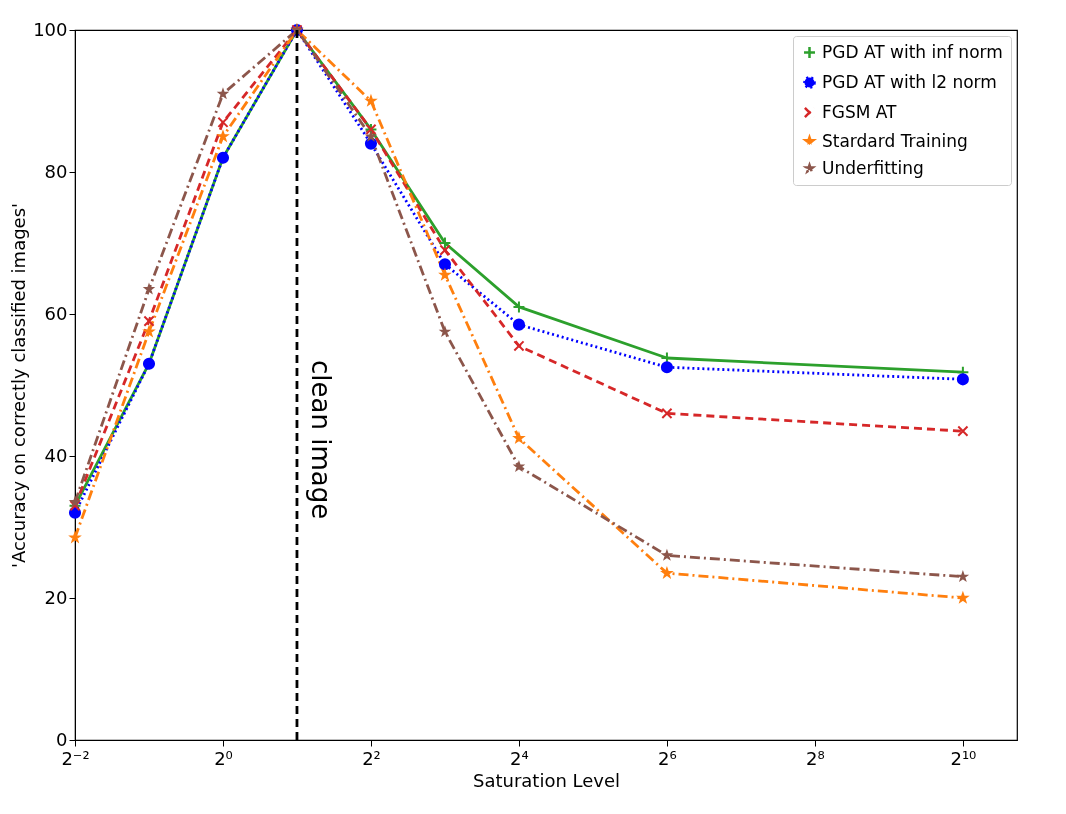 The height and width of the screenshot is (814, 1066). Describe the element at coordinates (56, 171) in the screenshot. I see `y-tick-label: 80` at that location.